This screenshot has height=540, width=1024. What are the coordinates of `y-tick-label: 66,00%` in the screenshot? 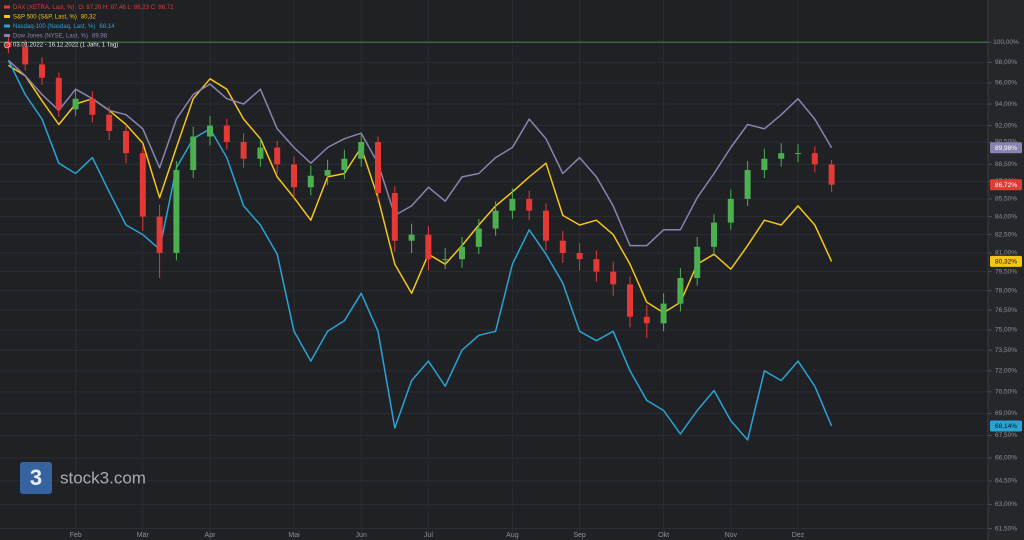 It's located at (1006, 458).